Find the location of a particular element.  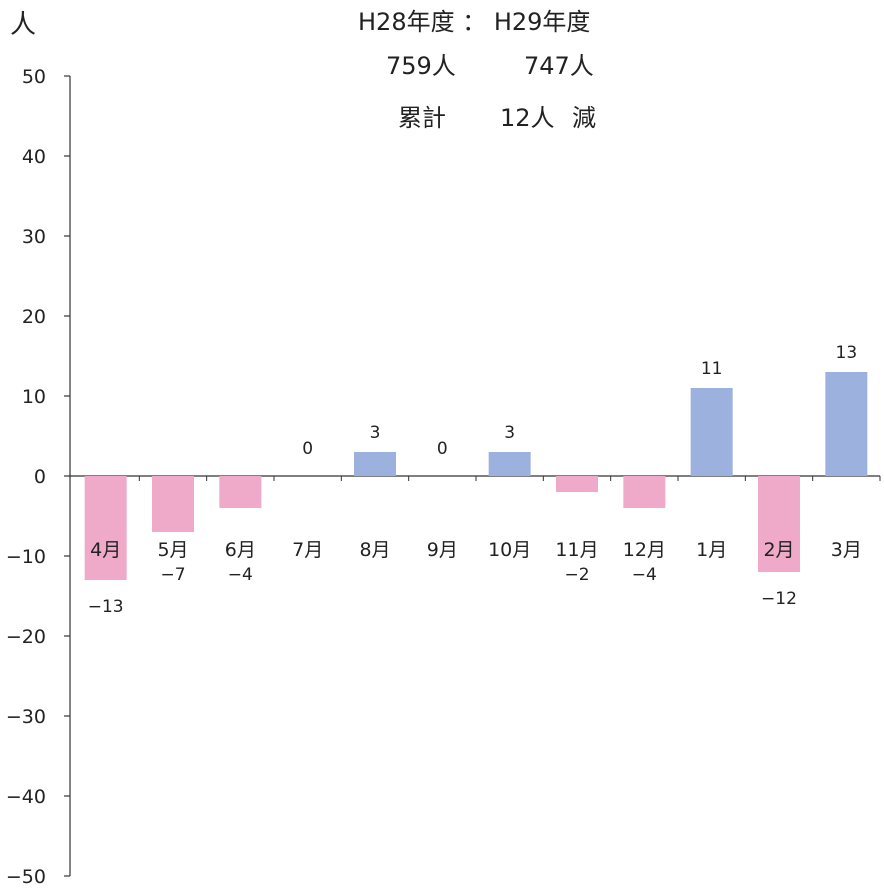

data-label: −12 is located at coordinates (779, 599).